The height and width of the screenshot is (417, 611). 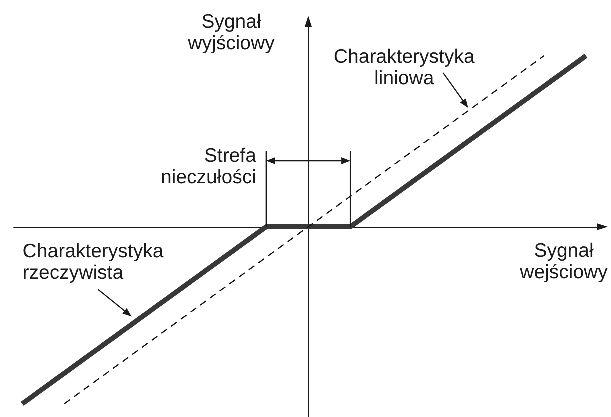 What do you see at coordinates (93, 262) in the screenshot?
I see `series-label: Charakterystyka rzeczywista` at bounding box center [93, 262].